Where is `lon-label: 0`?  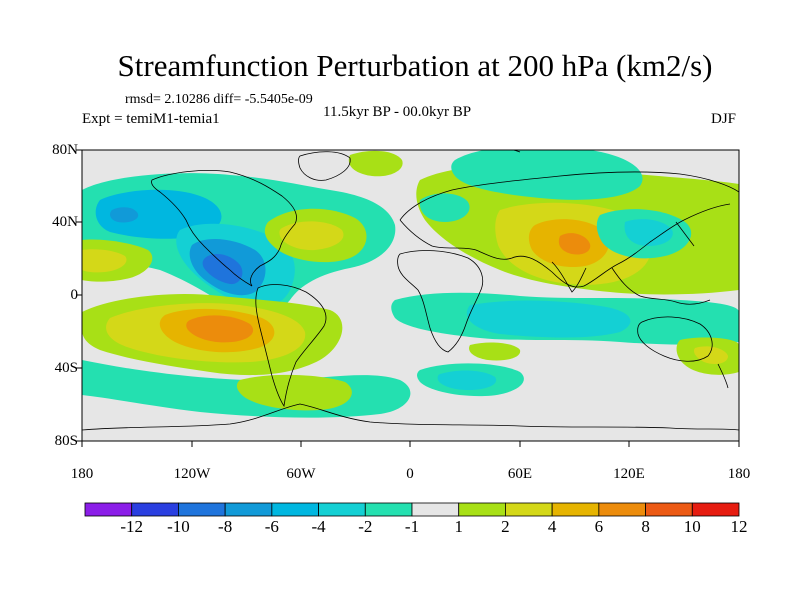
lon-label: 0 is located at coordinates (410, 474).